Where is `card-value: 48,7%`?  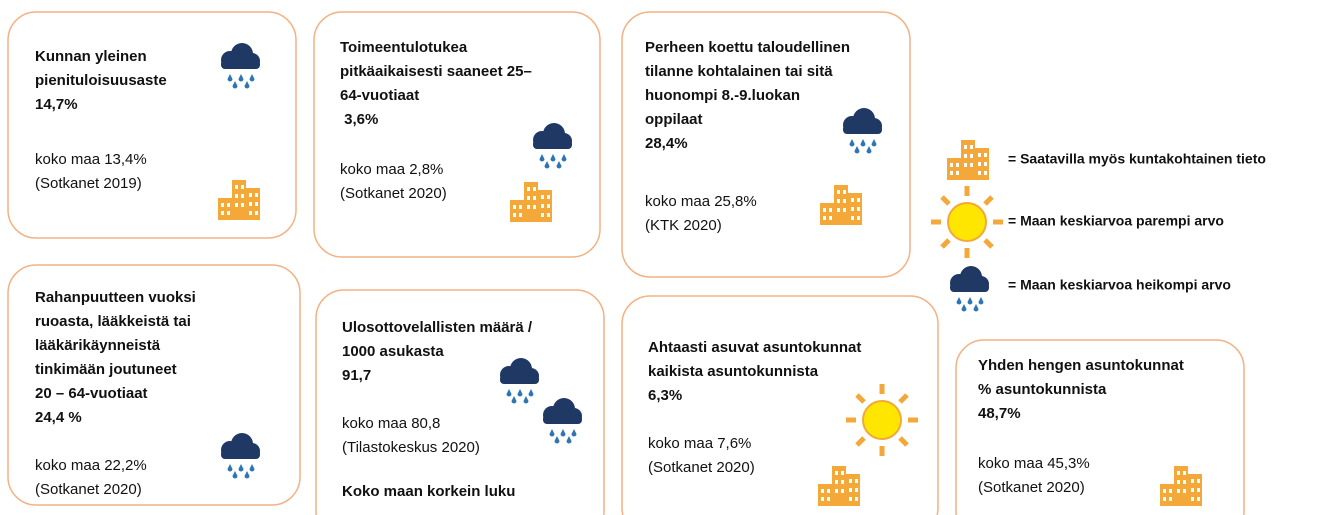
card-value: 48,7% is located at coordinates (999, 413).